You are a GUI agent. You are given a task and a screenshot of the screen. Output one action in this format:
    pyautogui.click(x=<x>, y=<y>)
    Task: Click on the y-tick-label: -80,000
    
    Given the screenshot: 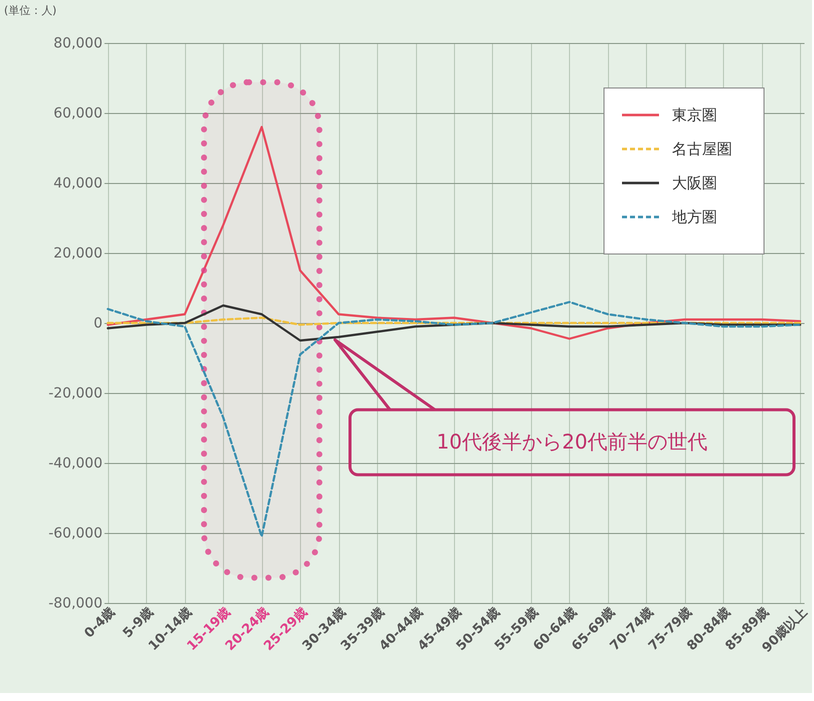 What is the action you would take?
    pyautogui.click(x=75, y=604)
    